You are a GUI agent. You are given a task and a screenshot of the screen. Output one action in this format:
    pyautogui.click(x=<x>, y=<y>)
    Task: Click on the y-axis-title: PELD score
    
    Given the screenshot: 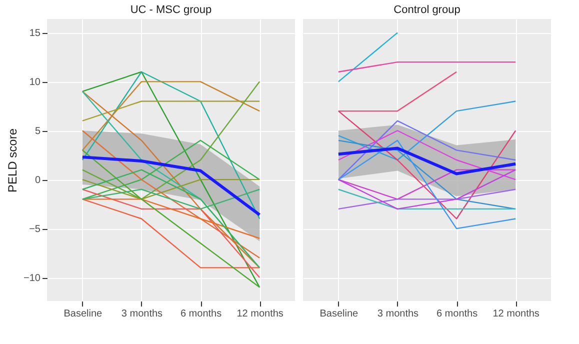 What is the action you would take?
    pyautogui.click(x=13, y=160)
    